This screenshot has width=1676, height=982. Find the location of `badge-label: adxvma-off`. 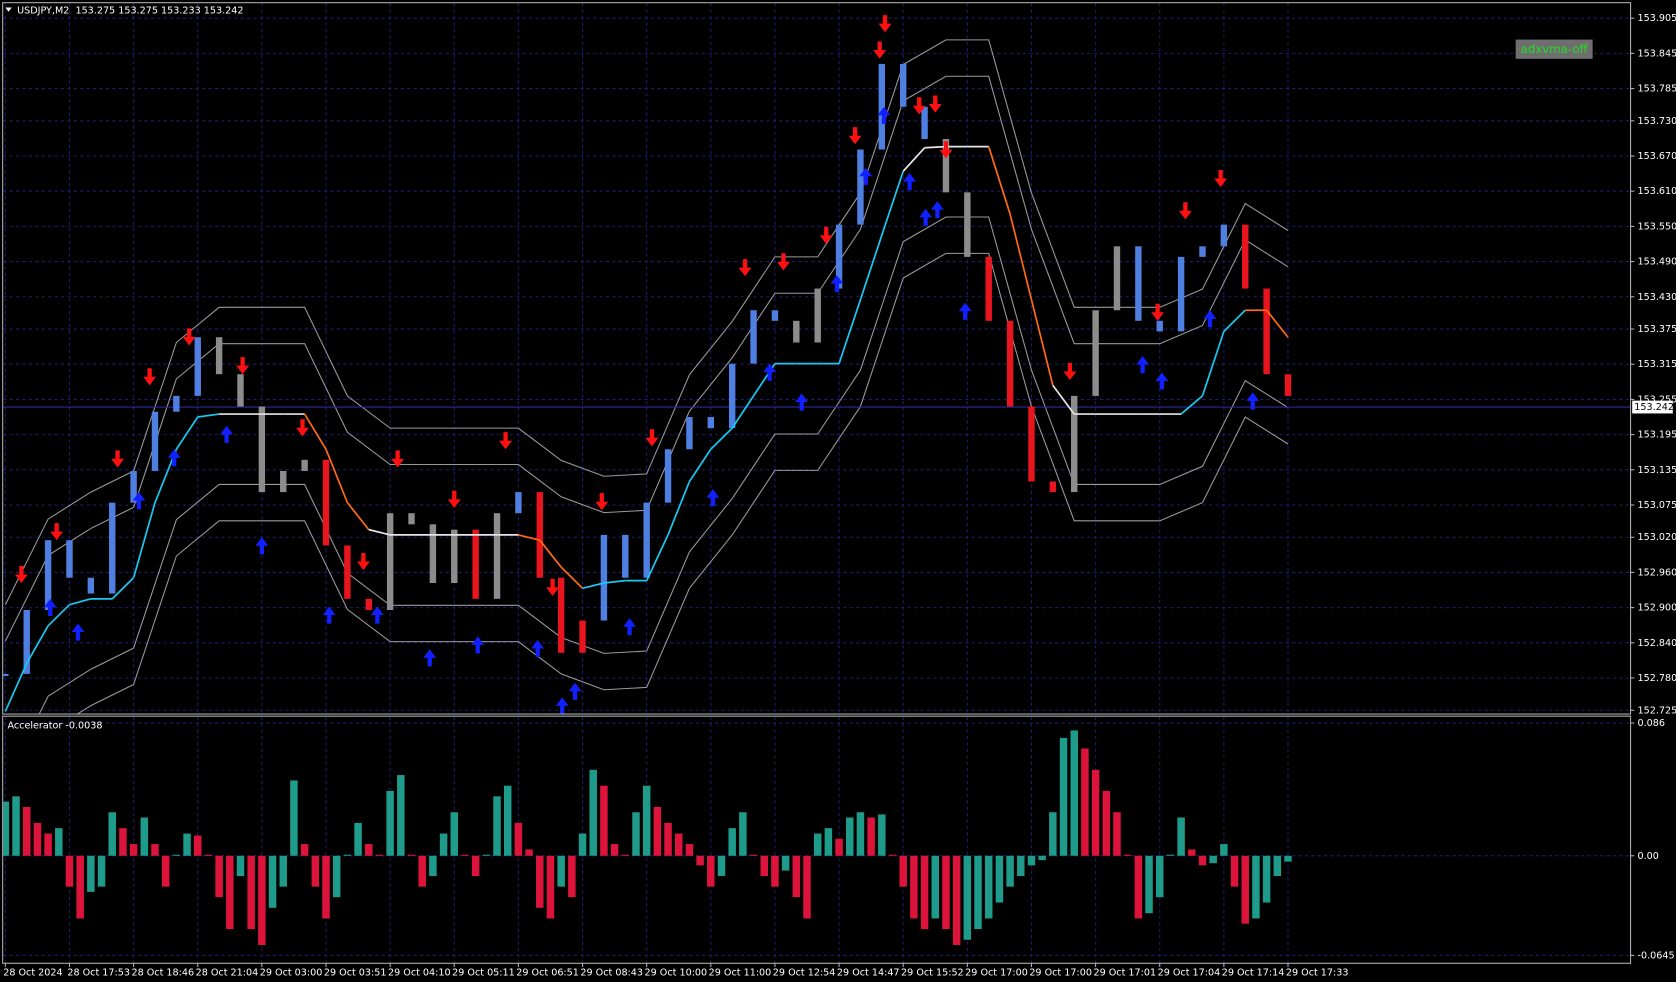

badge-label: adxvma-off is located at coordinates (1555, 49).